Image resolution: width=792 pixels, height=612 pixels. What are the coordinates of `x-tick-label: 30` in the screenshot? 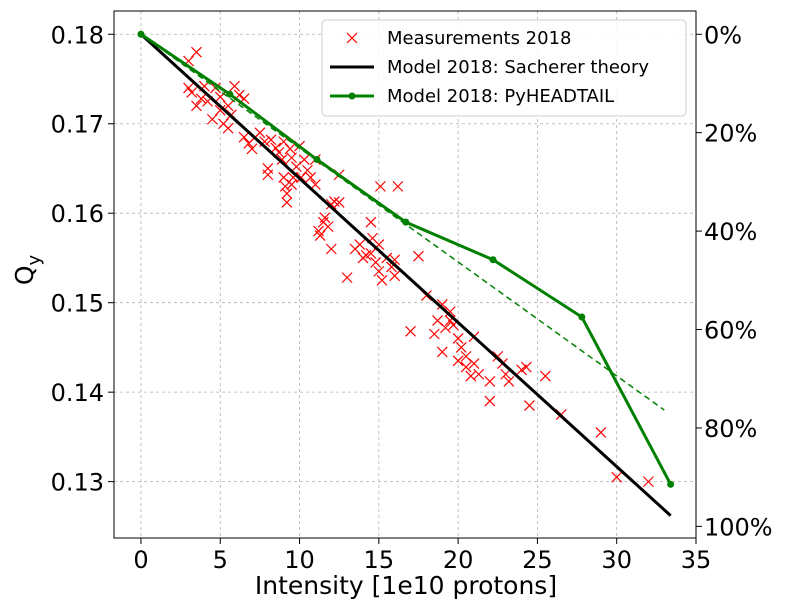 It's located at (616, 560).